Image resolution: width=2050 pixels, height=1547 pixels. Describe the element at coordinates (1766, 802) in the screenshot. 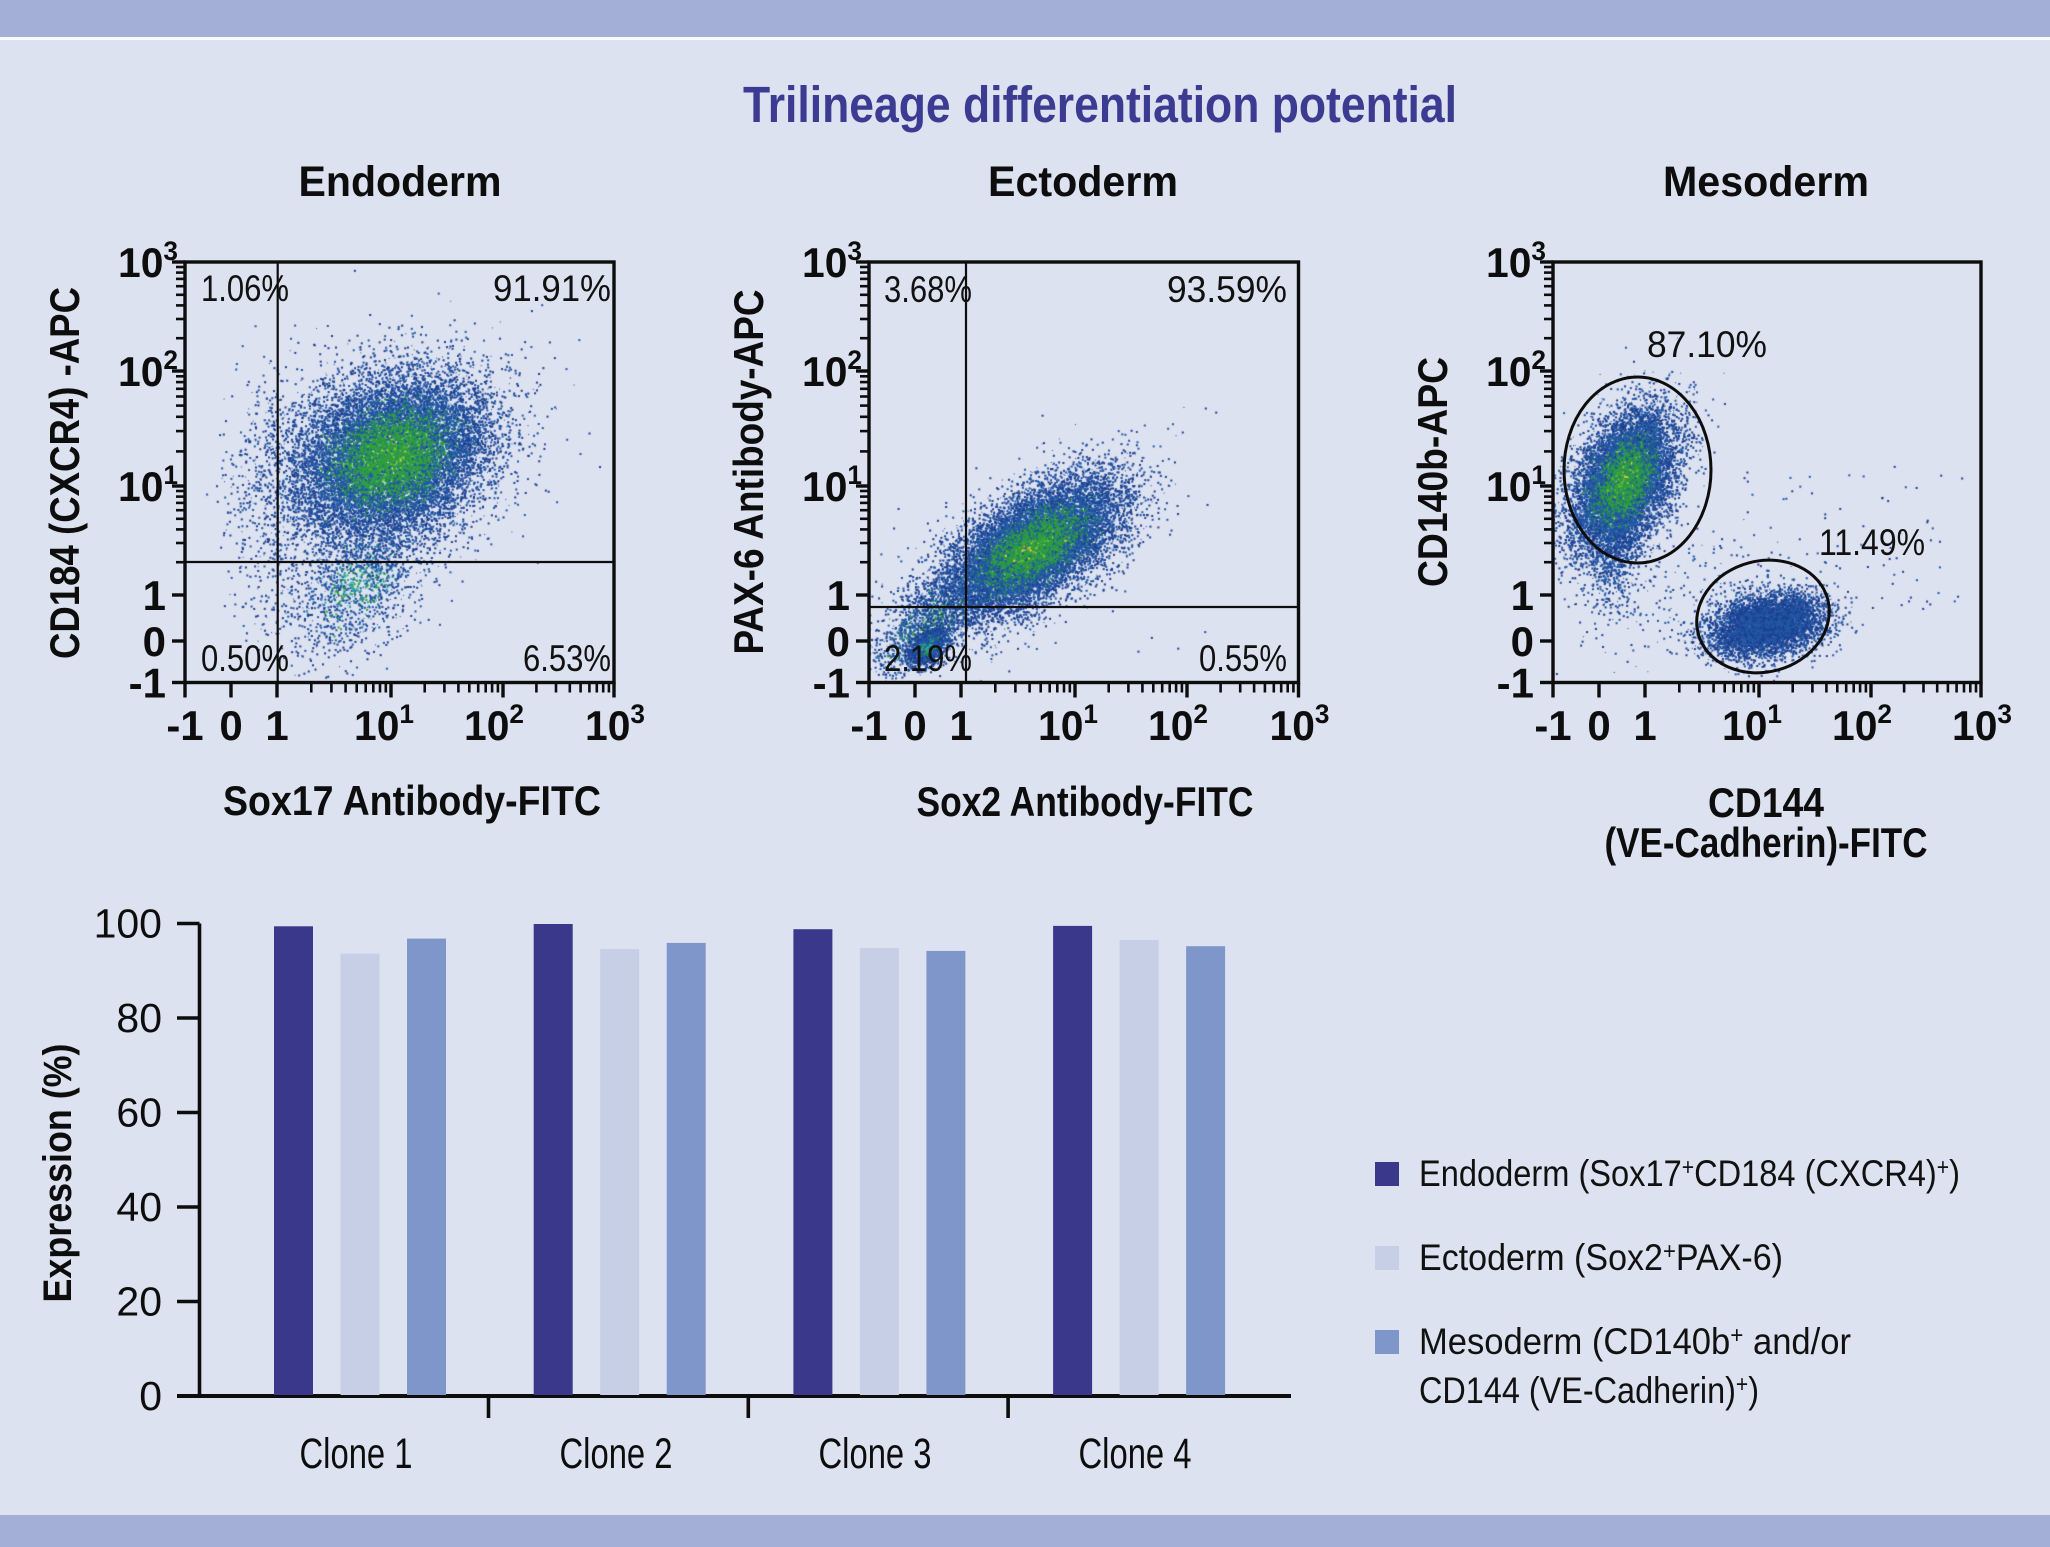

I see `svg-text: CD144` at that location.